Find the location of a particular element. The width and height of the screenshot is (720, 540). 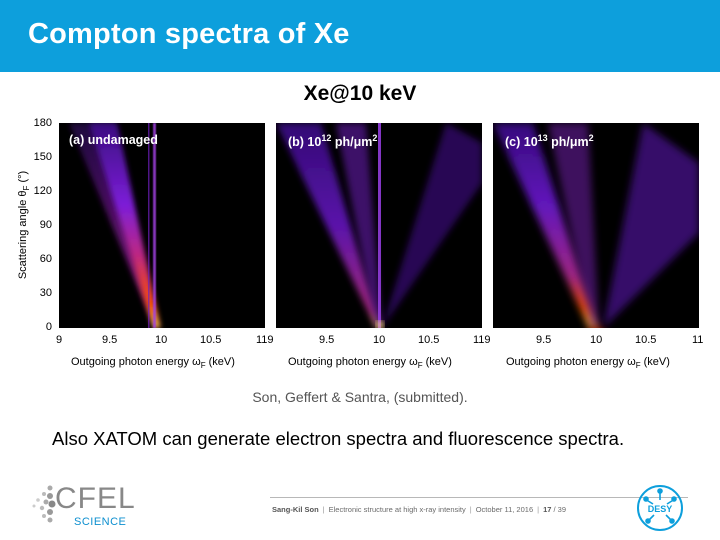

cfel-logo: CFEL SCIENCE is located at coordinates (85, 505).